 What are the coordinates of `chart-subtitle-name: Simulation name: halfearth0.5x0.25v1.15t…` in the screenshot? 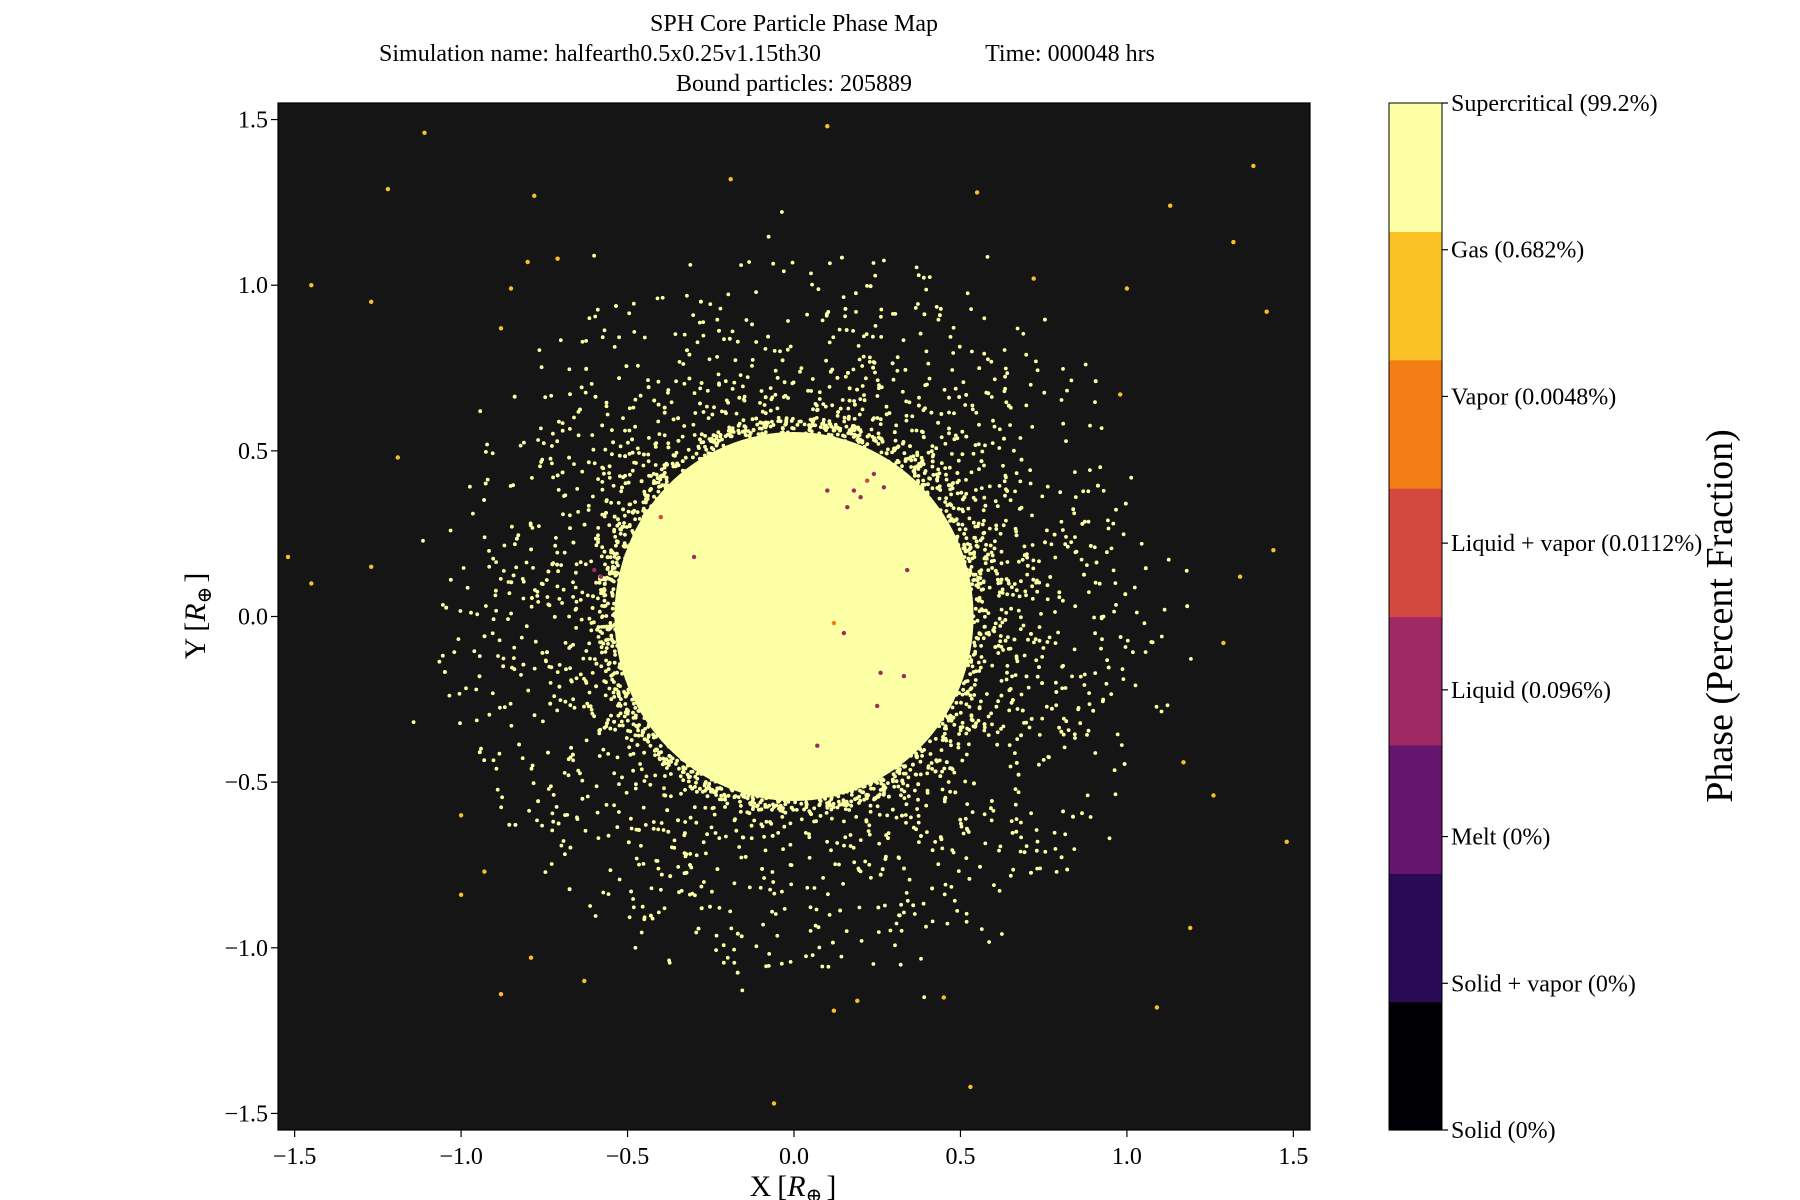 It's located at (600, 54).